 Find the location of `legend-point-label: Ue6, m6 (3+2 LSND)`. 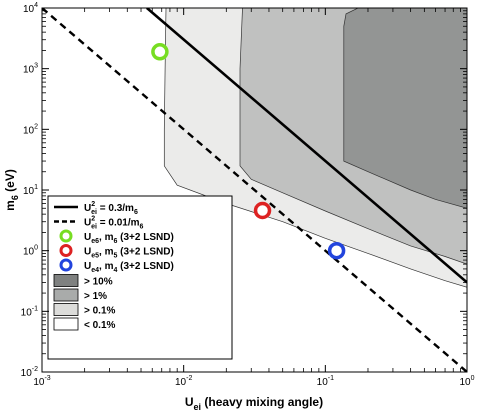

legend-point-label: Ue6, m6 (3+2 LSND) is located at coordinates (129, 238).